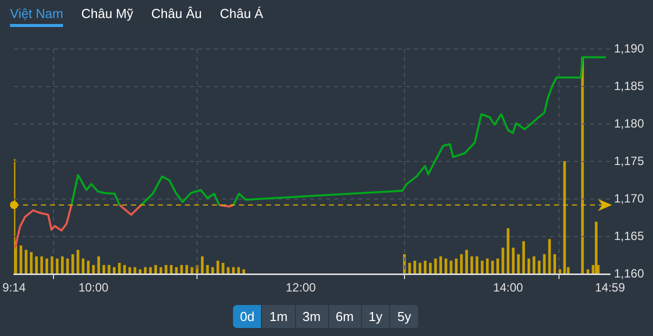 The image size is (653, 336). Describe the element at coordinates (629, 198) in the screenshot. I see `y-tick-label: 1,170` at that location.